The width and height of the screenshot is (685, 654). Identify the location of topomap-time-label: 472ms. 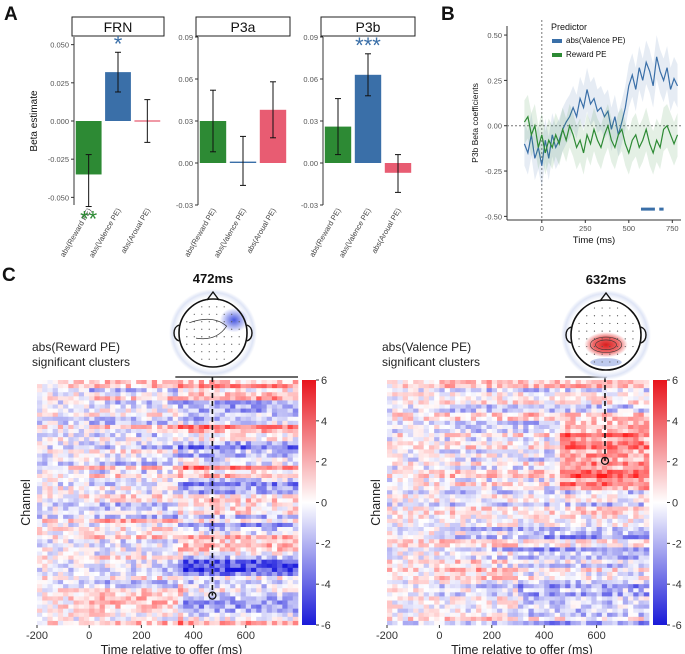
(213, 278).